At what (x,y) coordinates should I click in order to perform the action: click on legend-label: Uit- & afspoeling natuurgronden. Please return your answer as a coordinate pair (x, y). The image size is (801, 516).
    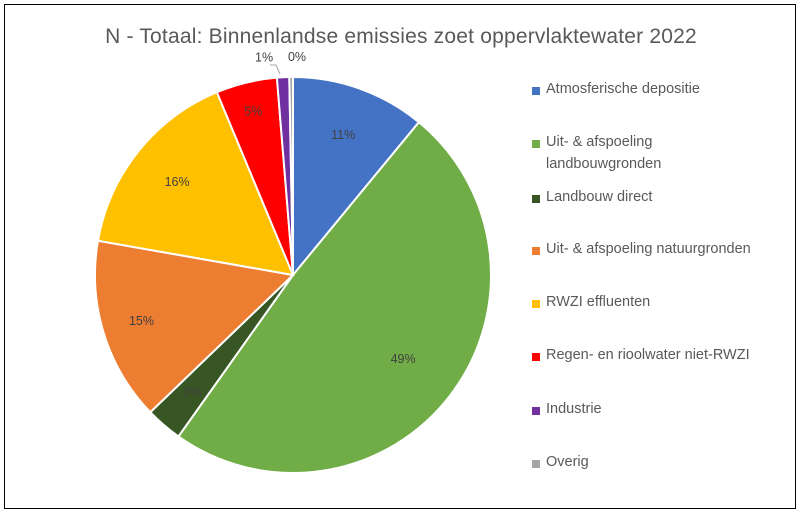
    Looking at the image, I should click on (648, 249).